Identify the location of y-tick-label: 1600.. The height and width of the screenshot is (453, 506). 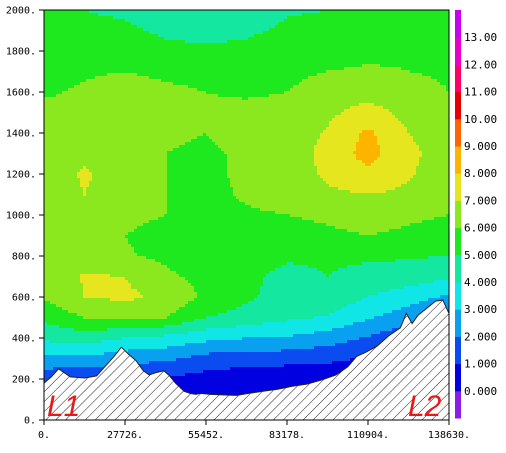
(21, 93).